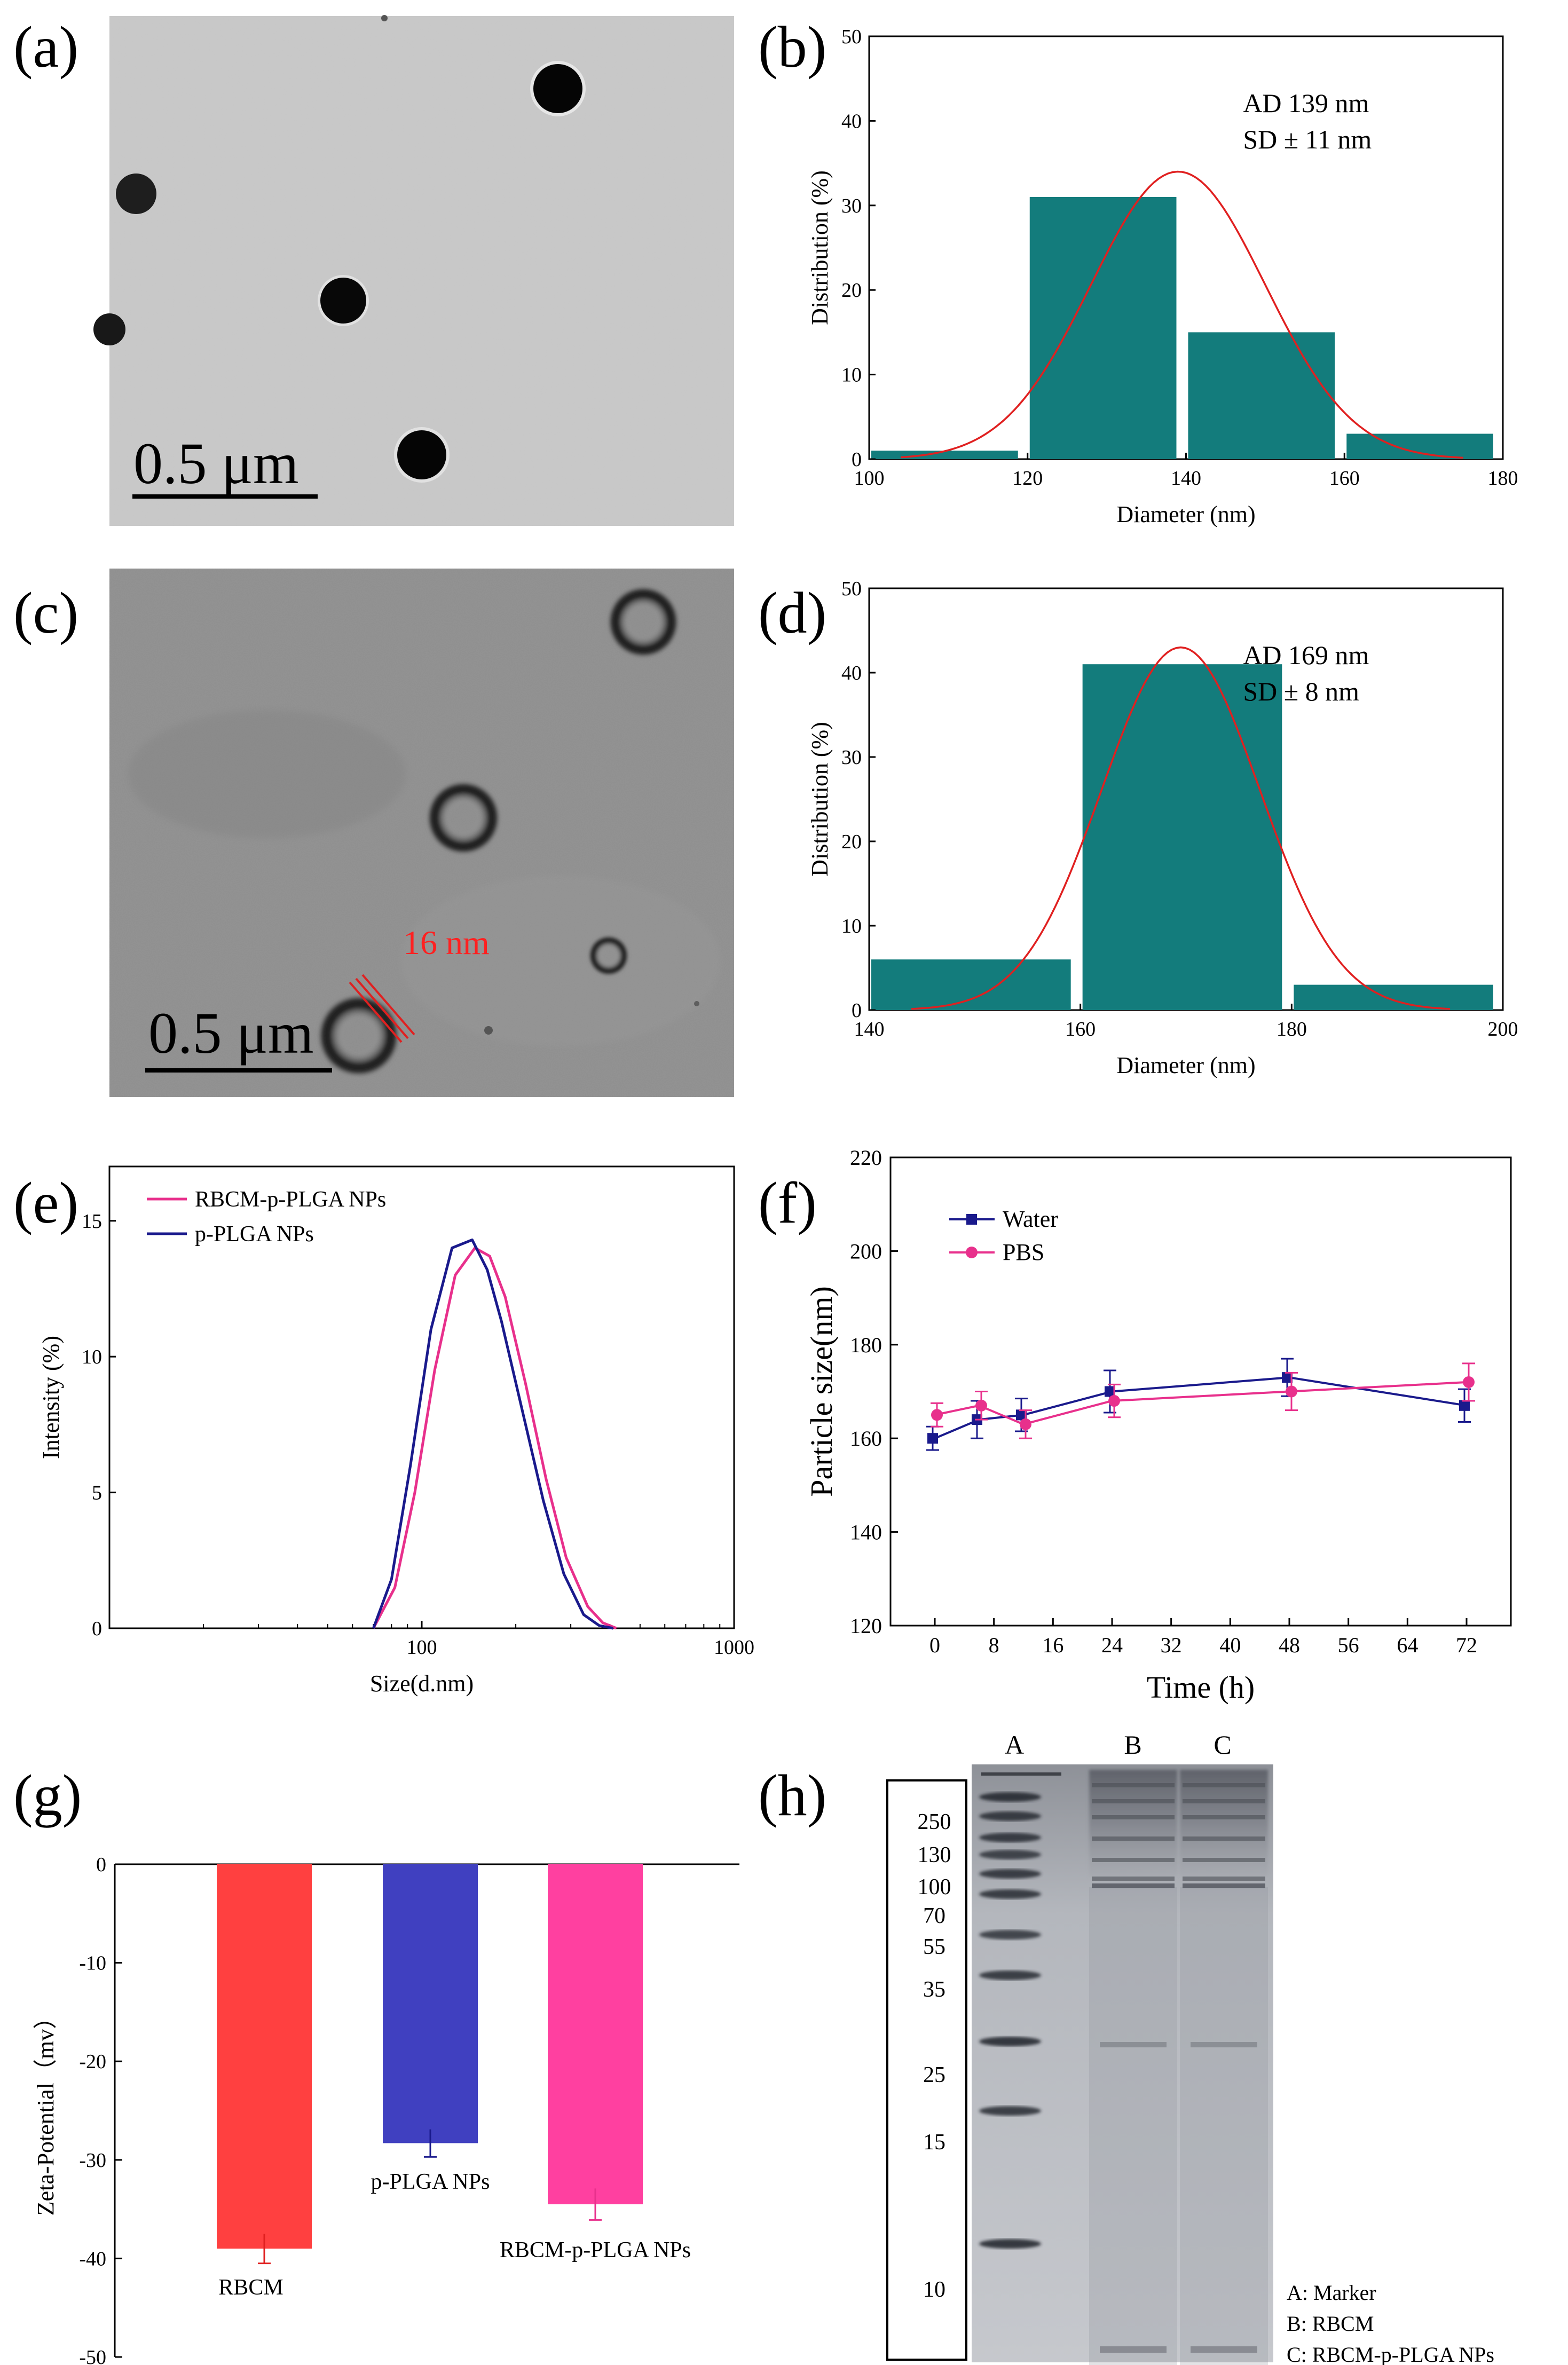 The width and height of the screenshot is (1568, 2365). Describe the element at coordinates (1408, 1645) in the screenshot. I see `x-tick-label: 64` at that location.